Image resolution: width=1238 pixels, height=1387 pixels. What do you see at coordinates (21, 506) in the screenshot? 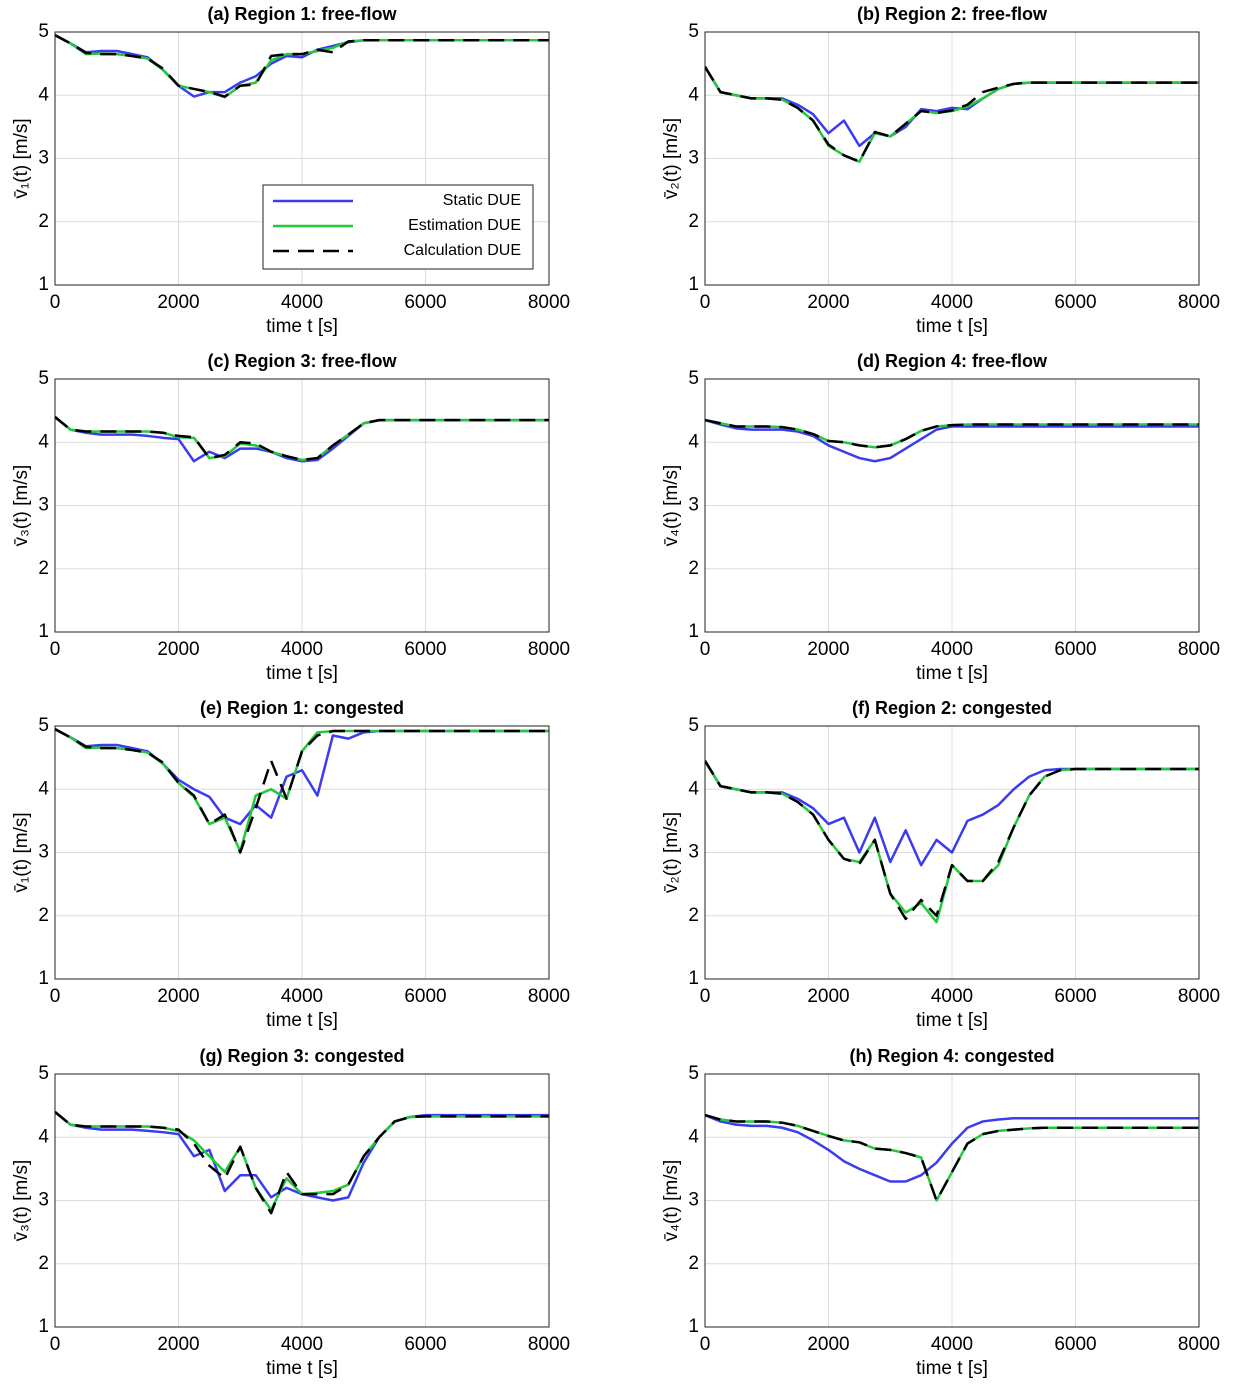
I see `y-axis-label: v̄₃(t) [m/s]` at bounding box center [21, 506].